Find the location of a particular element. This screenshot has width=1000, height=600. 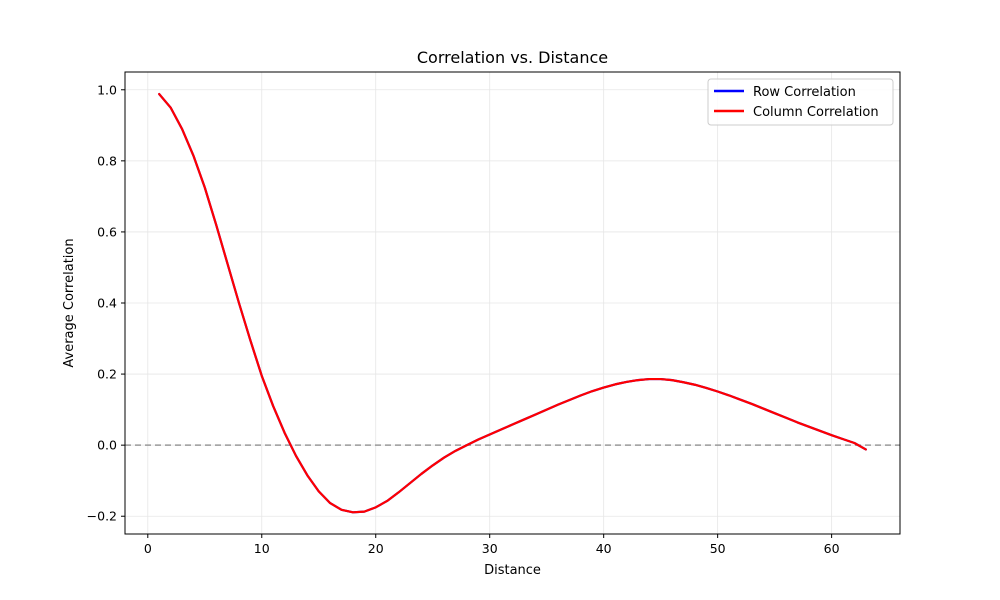

y-axis-ticks: −0.2 0.0 0.2 0.4 0.6 0.8 1.0 is located at coordinates (106, 303).